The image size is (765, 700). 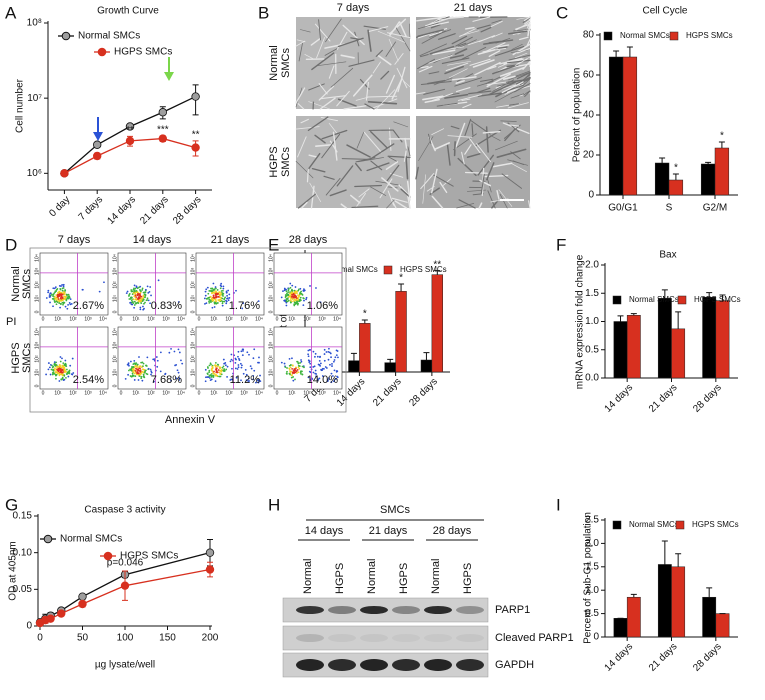 I want to click on legend-label: HGPS SMCs, so click(x=423, y=269).